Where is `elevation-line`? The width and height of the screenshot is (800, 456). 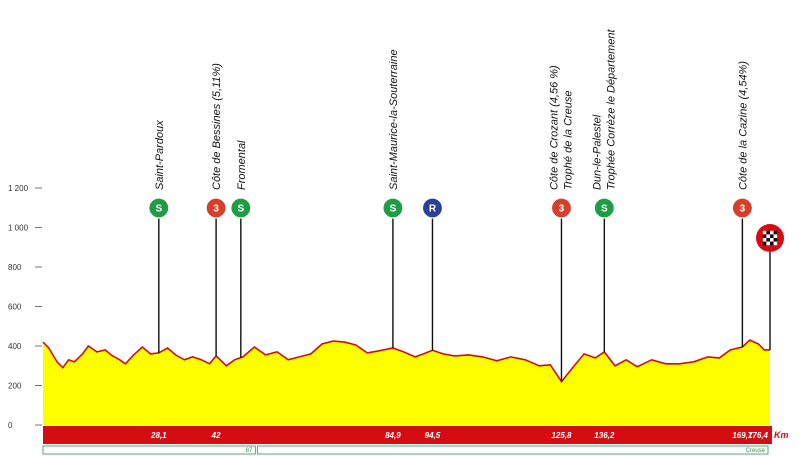 elevation-line is located at coordinates (406, 361).